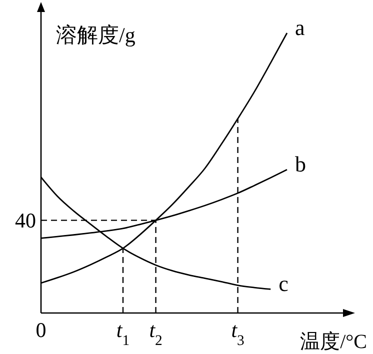  I want to click on series-label: a, so click(300, 27).